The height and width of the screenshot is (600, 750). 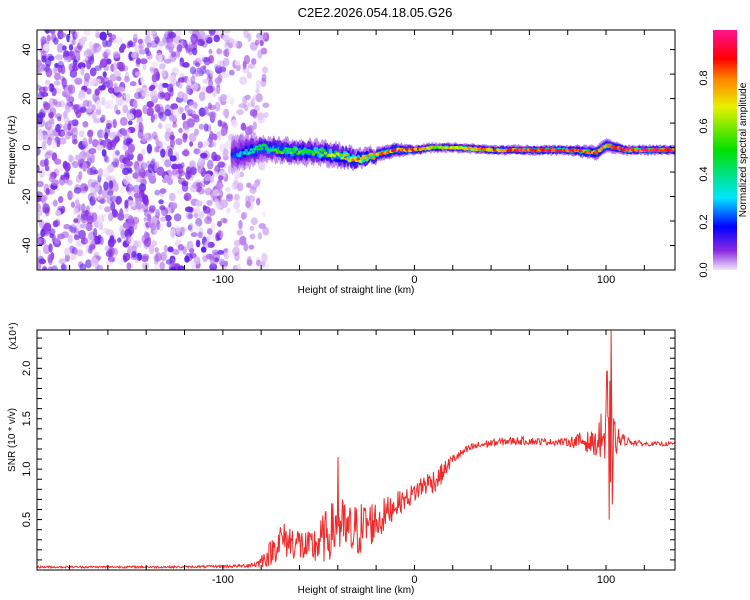 I want to click on x-tick-label: 0, so click(x=414, y=580).